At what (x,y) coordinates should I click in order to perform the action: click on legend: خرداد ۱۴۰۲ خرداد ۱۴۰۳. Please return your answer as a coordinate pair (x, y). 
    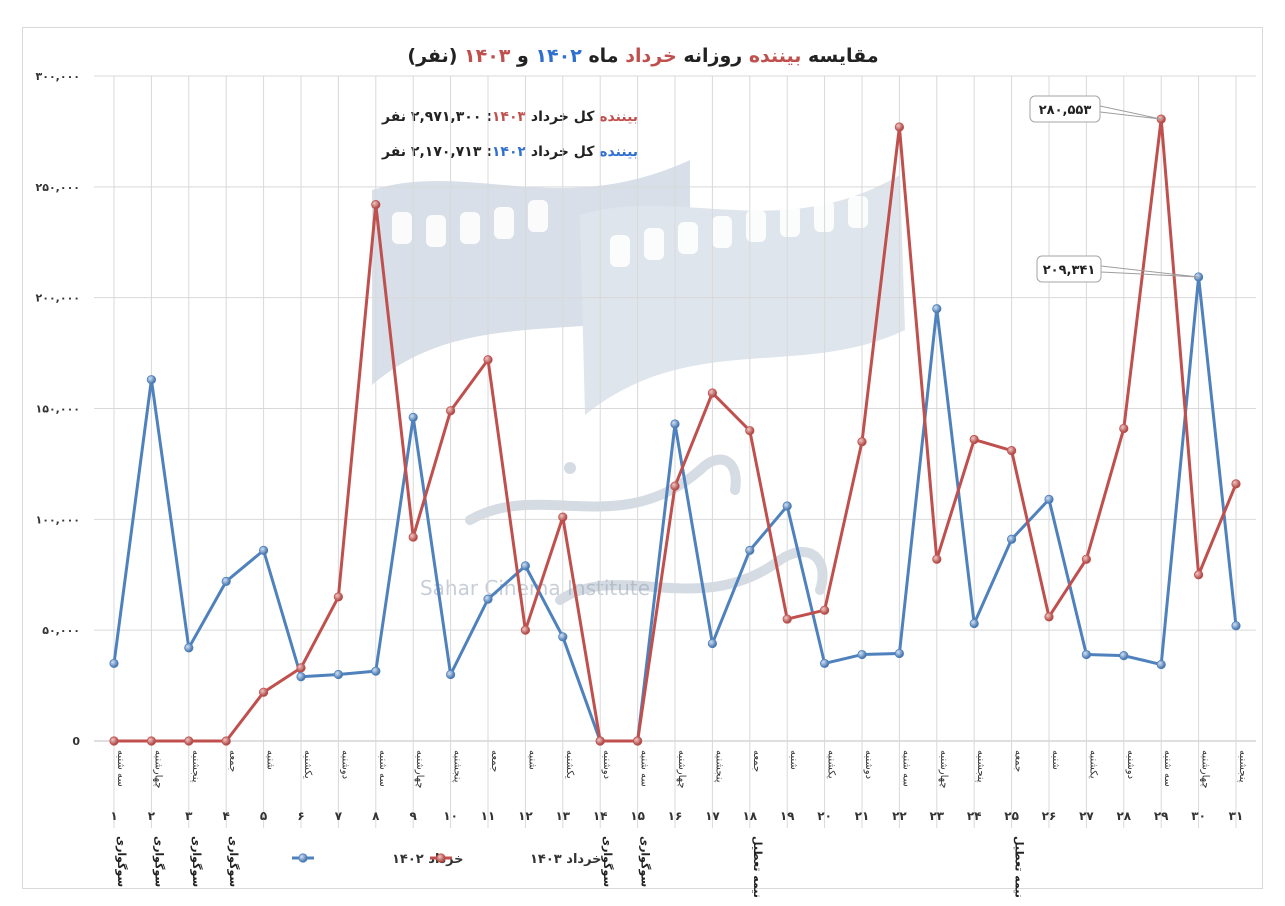
    Looking at the image, I should click on (447, 859).